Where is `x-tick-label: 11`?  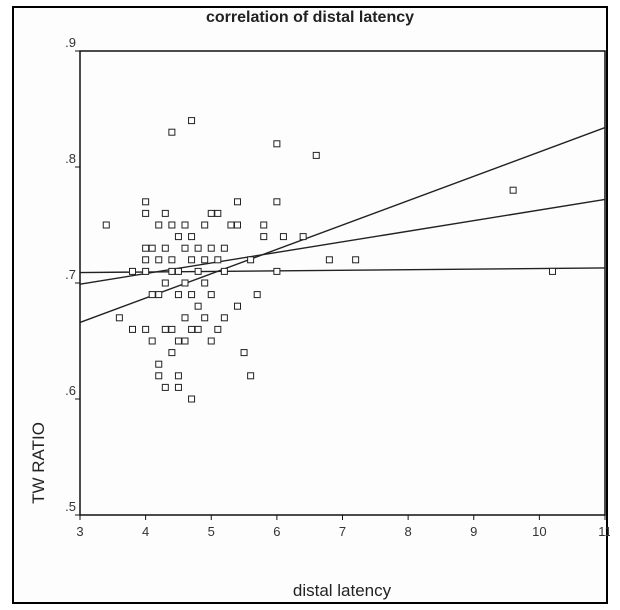
x-tick-label: 11 is located at coordinates (604, 531).